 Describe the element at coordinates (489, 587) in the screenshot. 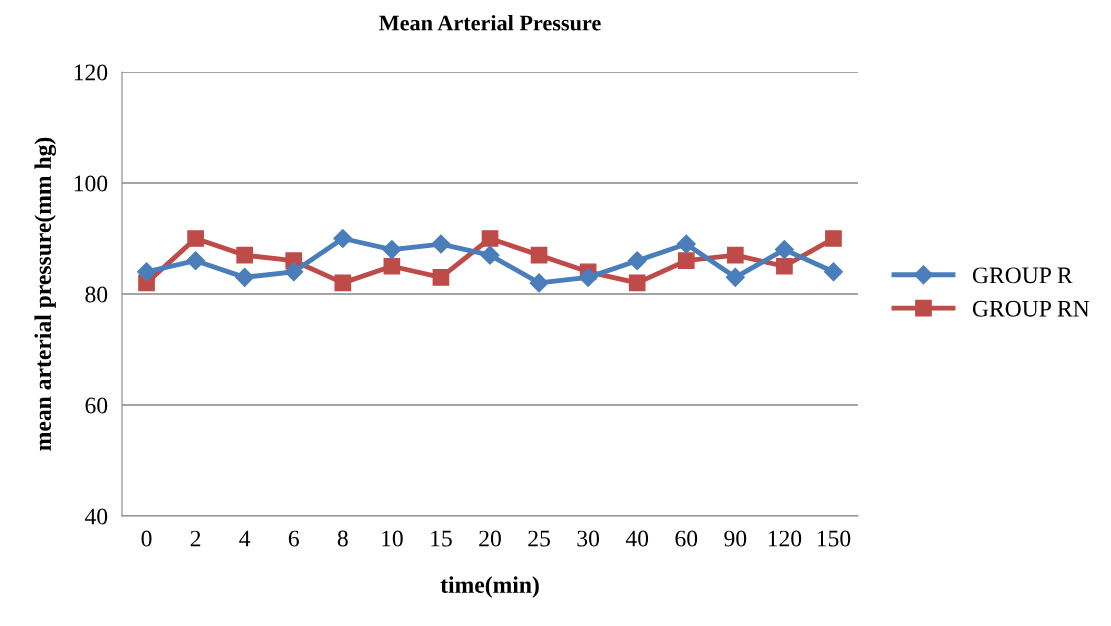

I see `x-axis-title: time(min)` at that location.